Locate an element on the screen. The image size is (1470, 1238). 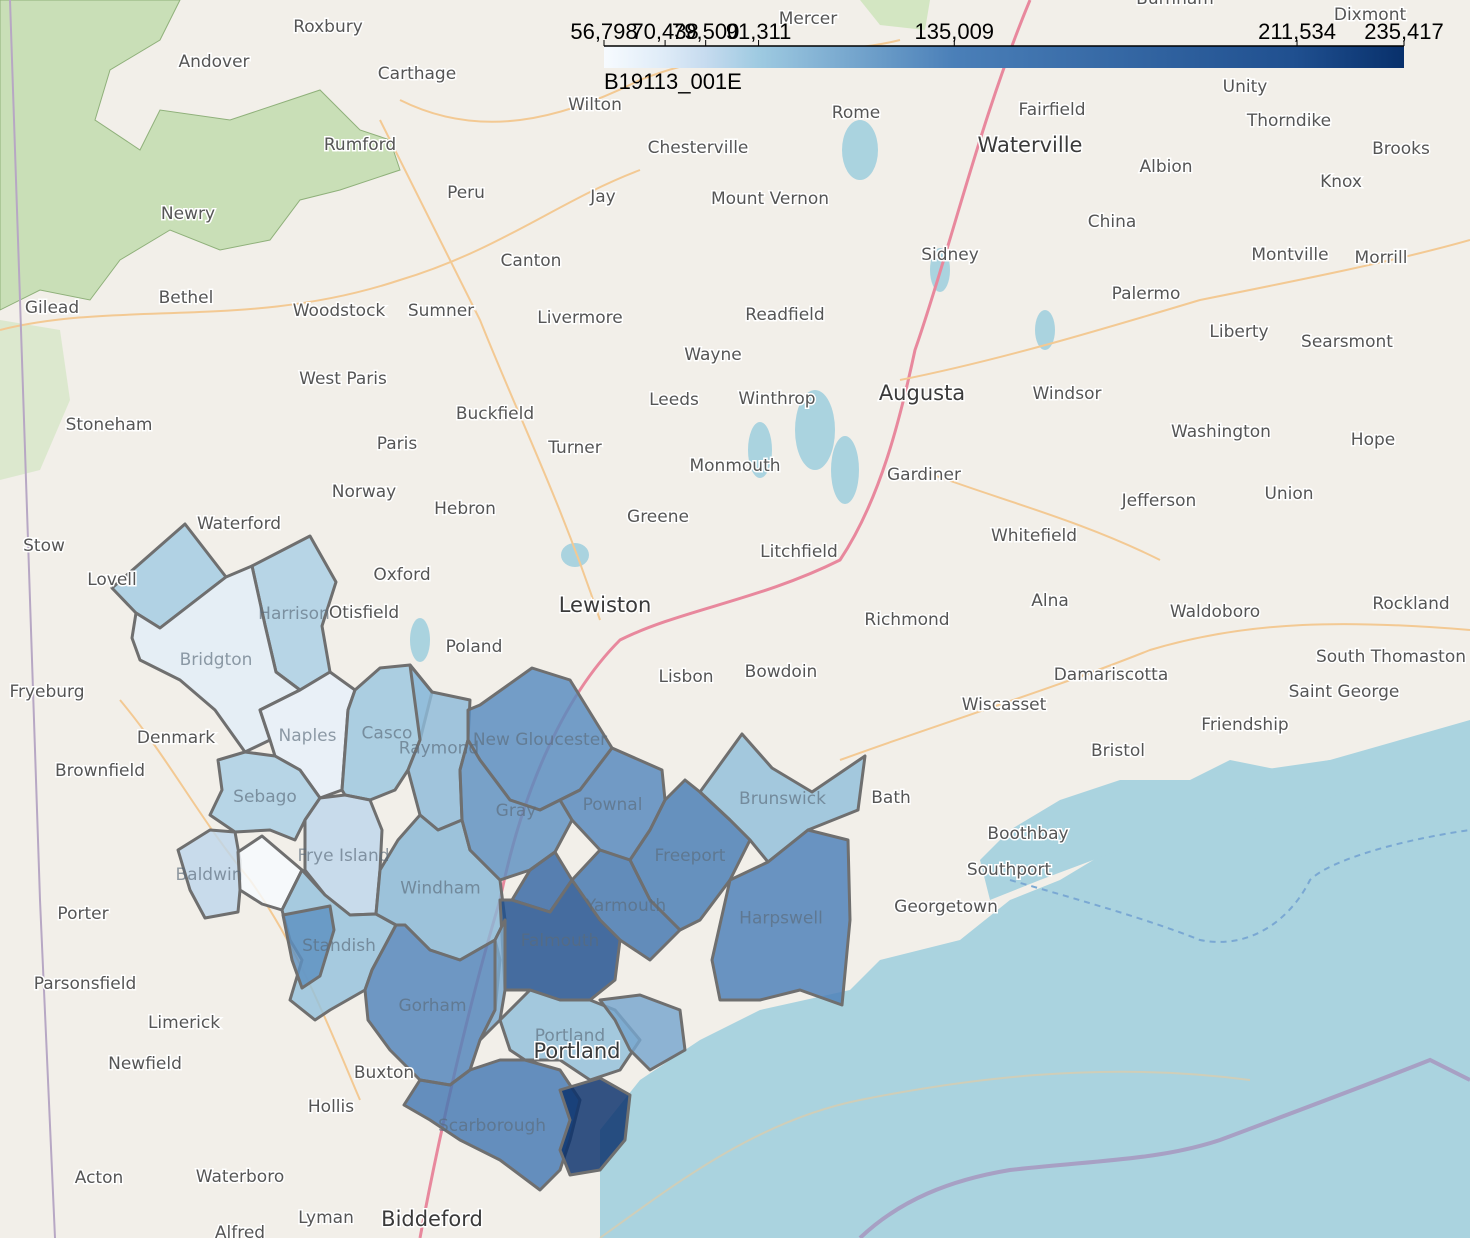
place-label: Roxbury is located at coordinates (328, 27).